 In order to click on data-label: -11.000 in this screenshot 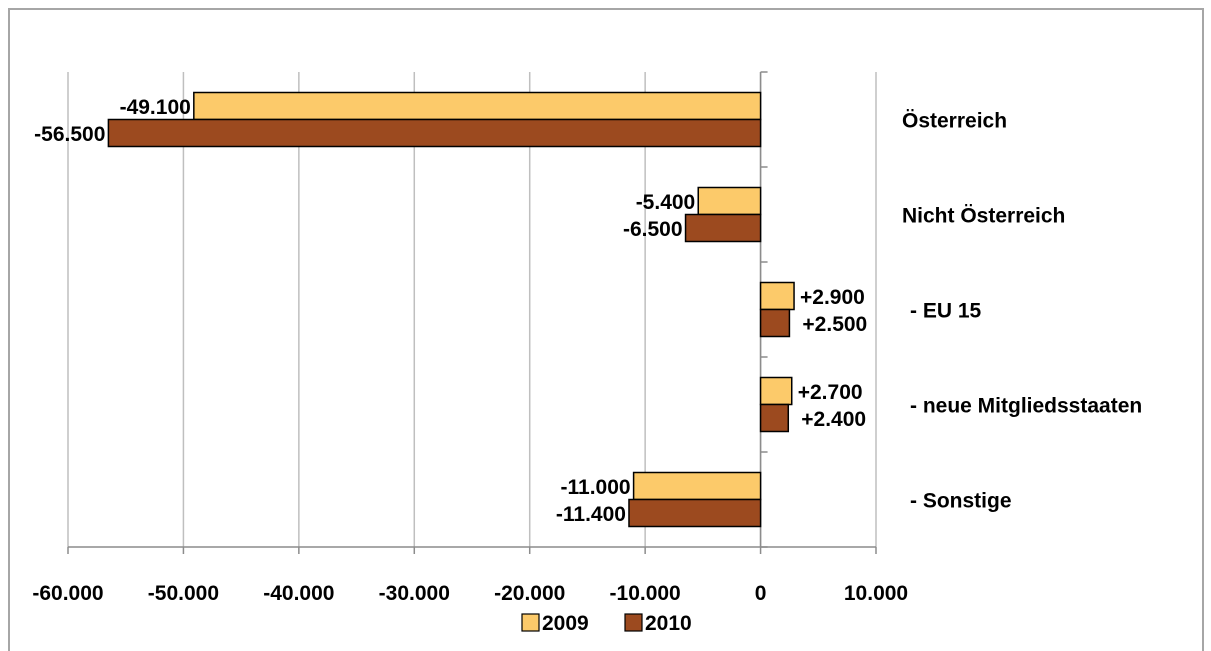, I will do `click(596, 487)`.